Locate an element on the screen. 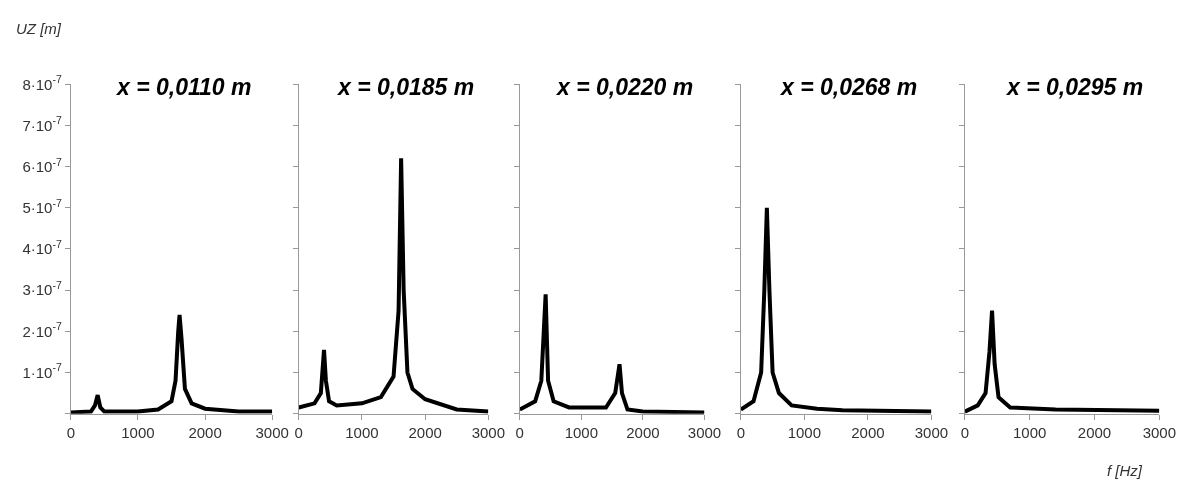 This screenshot has width=1195, height=484. y-tick-label: 1·10$^{-7}$ is located at coordinates (42, 371).